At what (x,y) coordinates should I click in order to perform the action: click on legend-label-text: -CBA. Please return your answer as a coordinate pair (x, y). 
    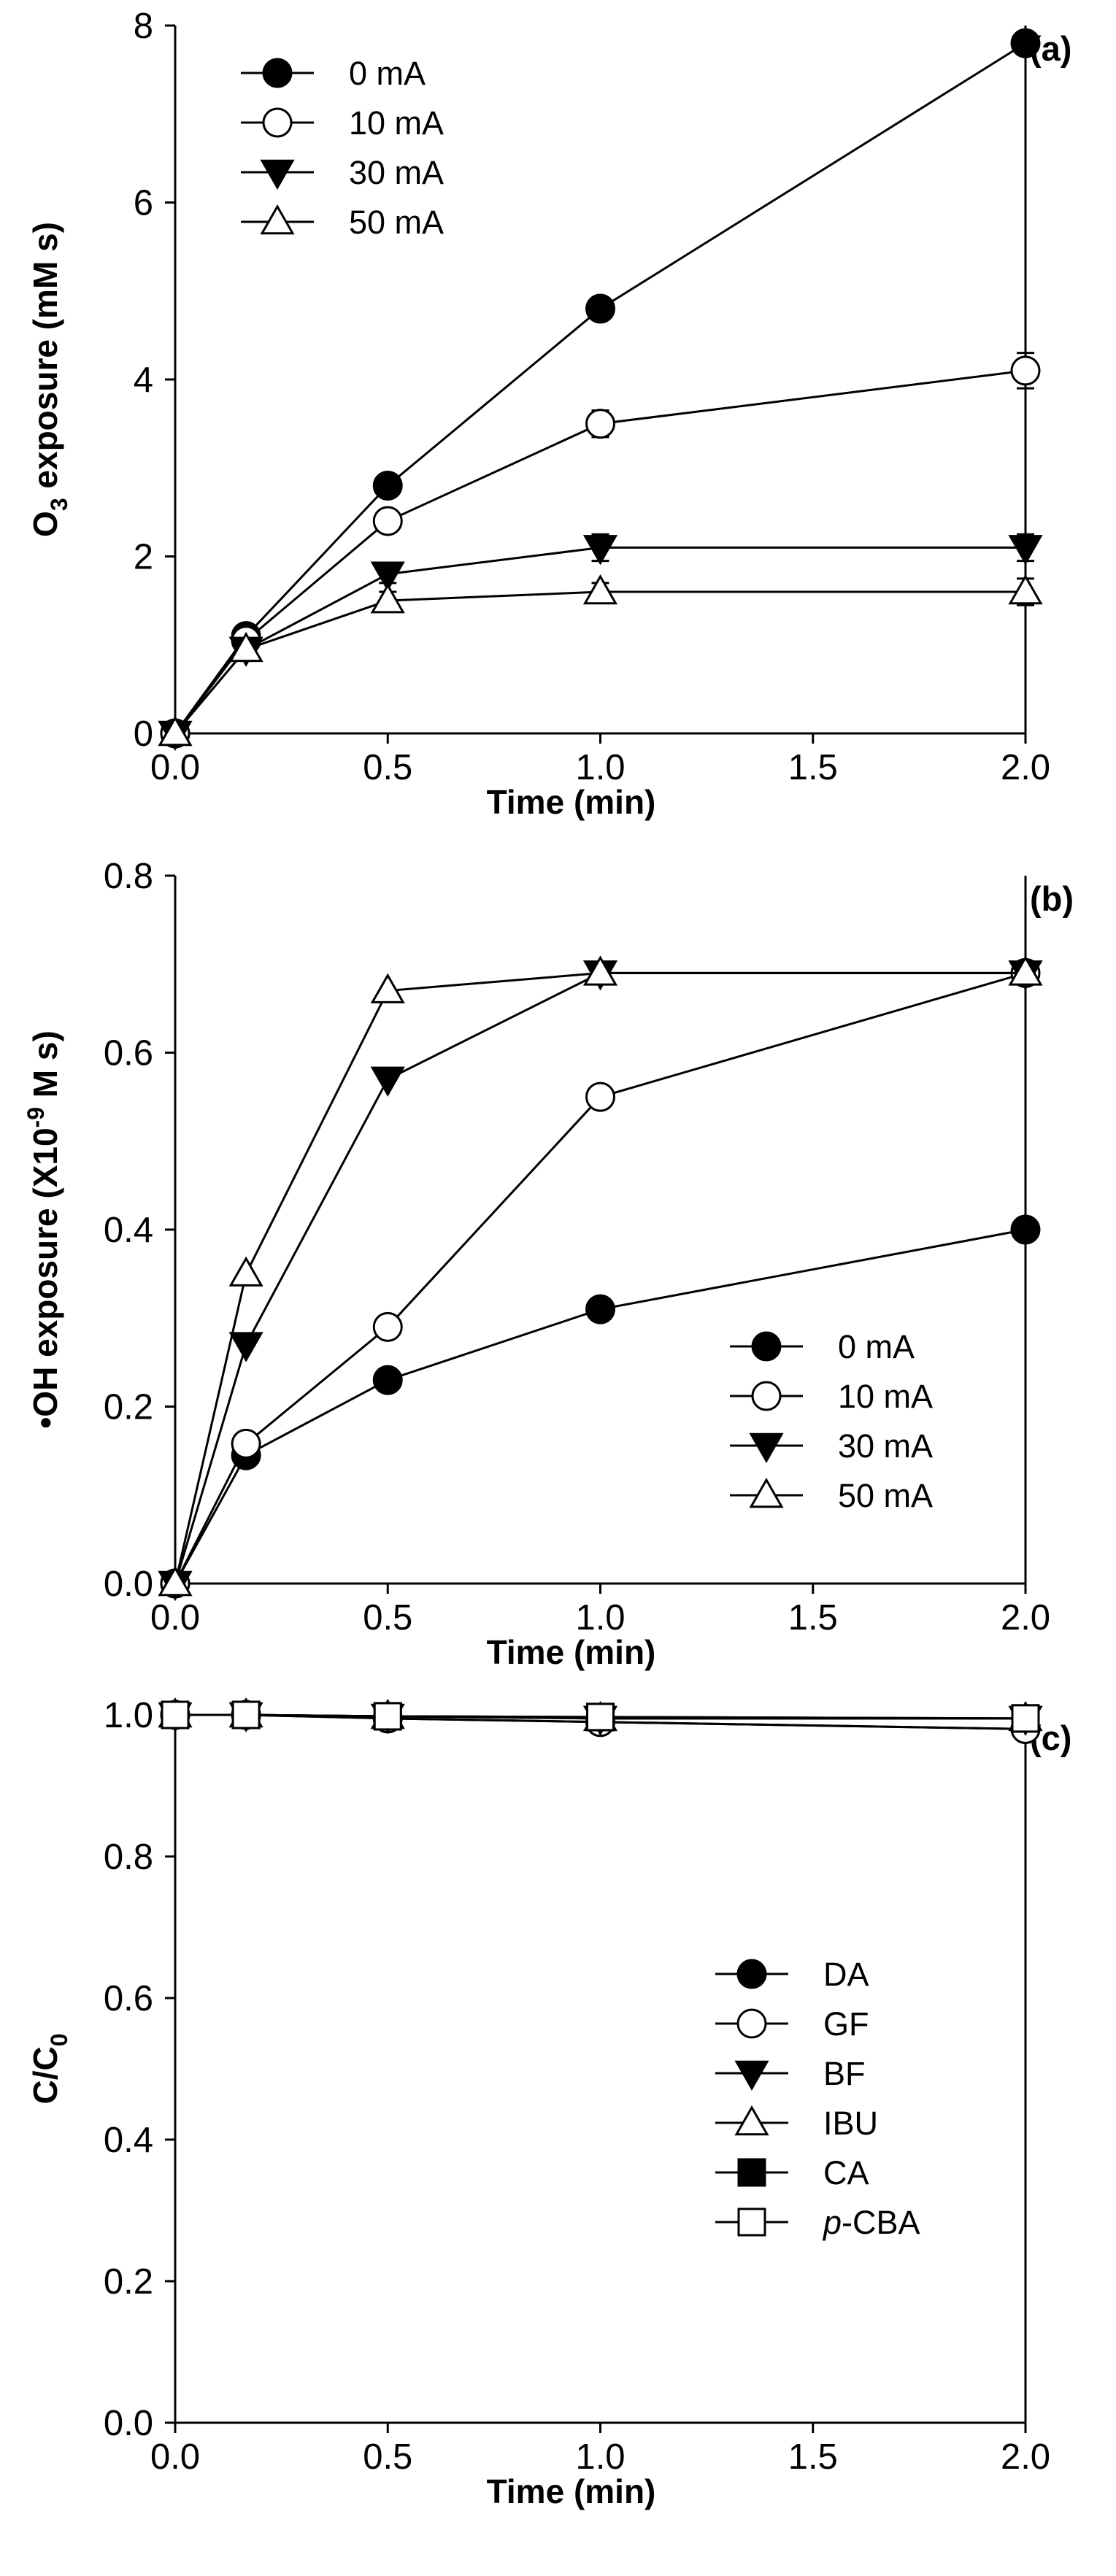
    Looking at the image, I should click on (881, 2222).